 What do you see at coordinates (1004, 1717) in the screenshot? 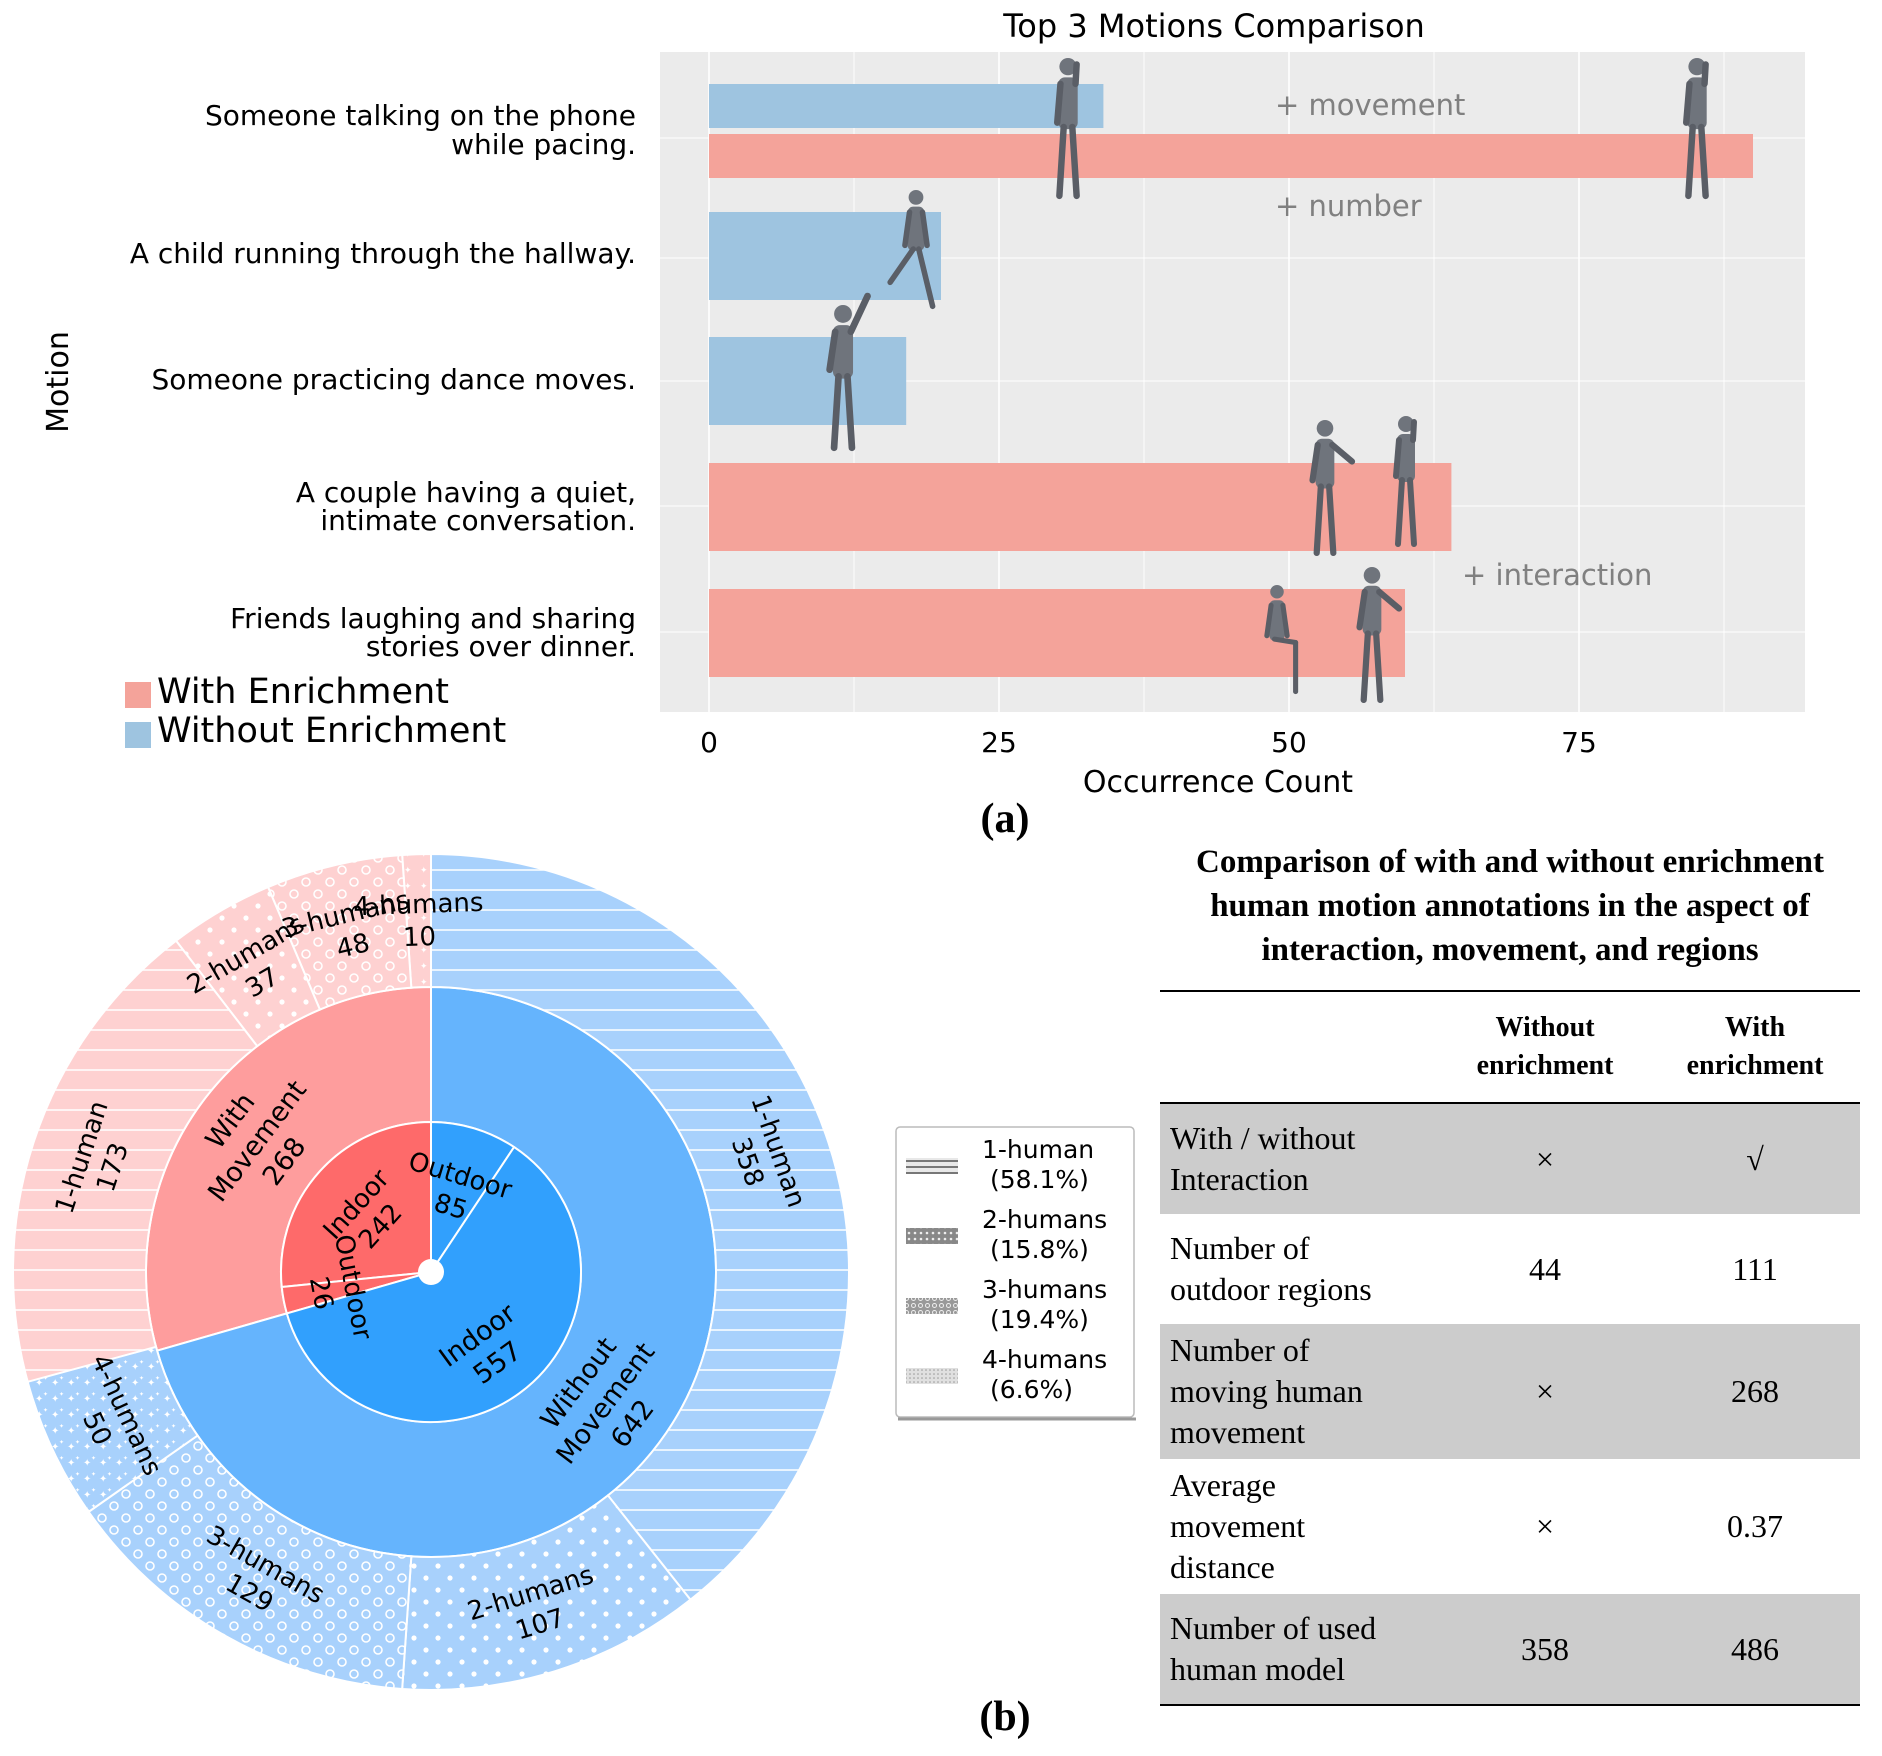
I see `caption-b: (b)` at bounding box center [1004, 1717].